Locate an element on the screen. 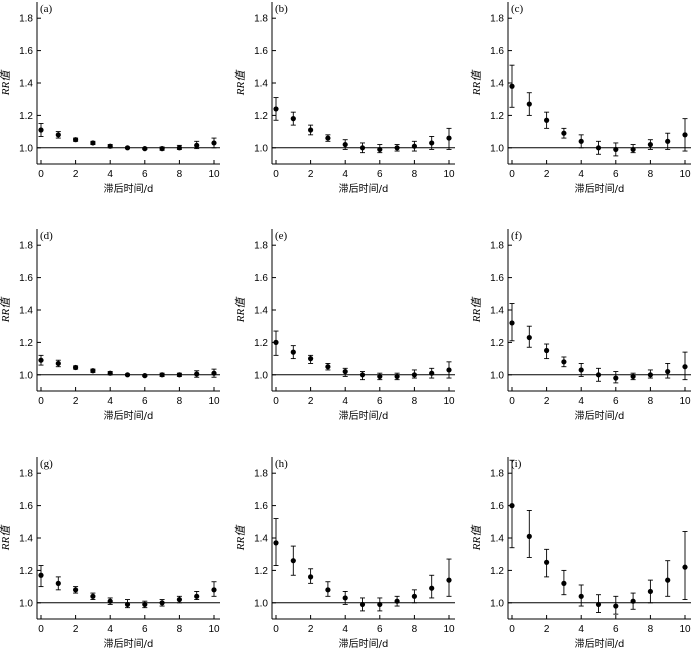 The image size is (700, 655). chart-panel-9: (i) 1.0 1.2 1.4 1.6 1.8 0 2 4 6 8 10 滞后时间/d RR值 is located at coordinates (580, 553).